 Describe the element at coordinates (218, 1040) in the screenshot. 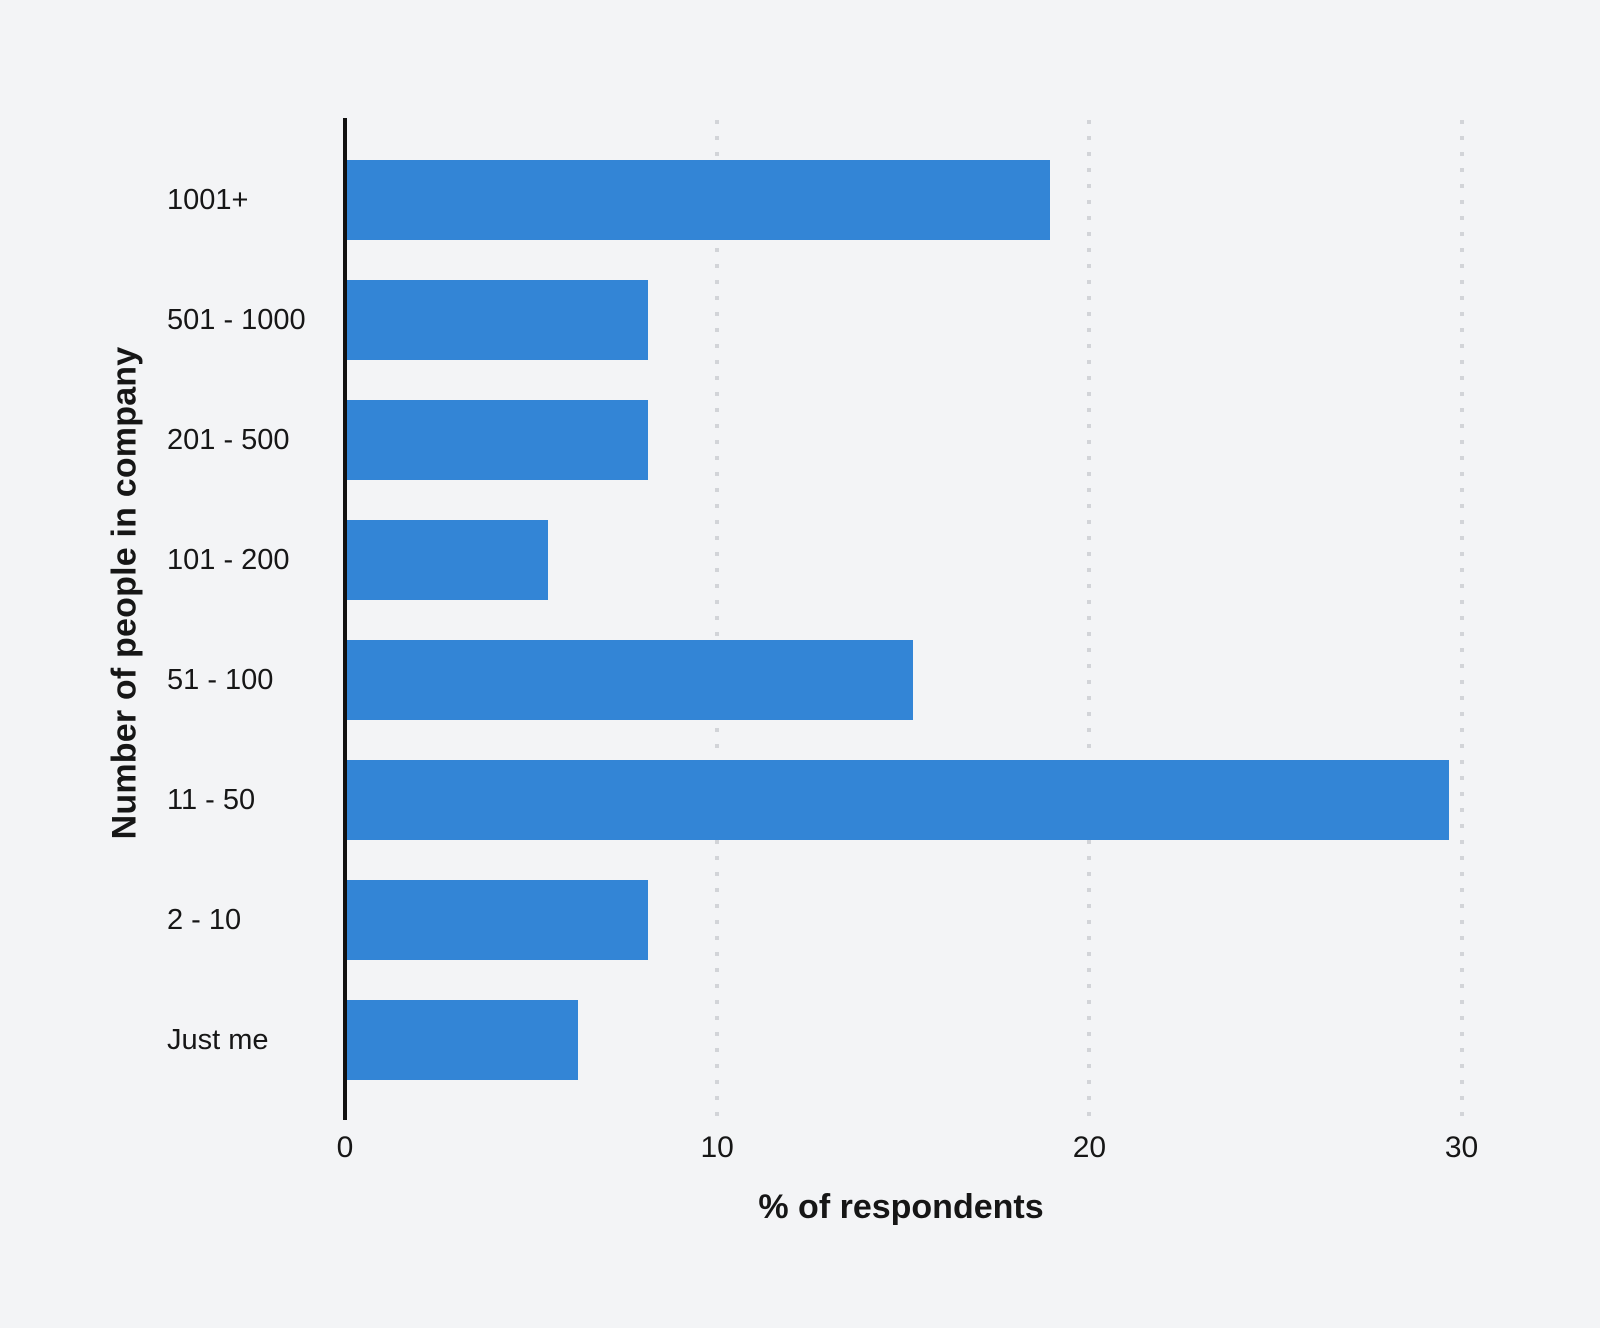

I see `y-label-7: Just me` at that location.